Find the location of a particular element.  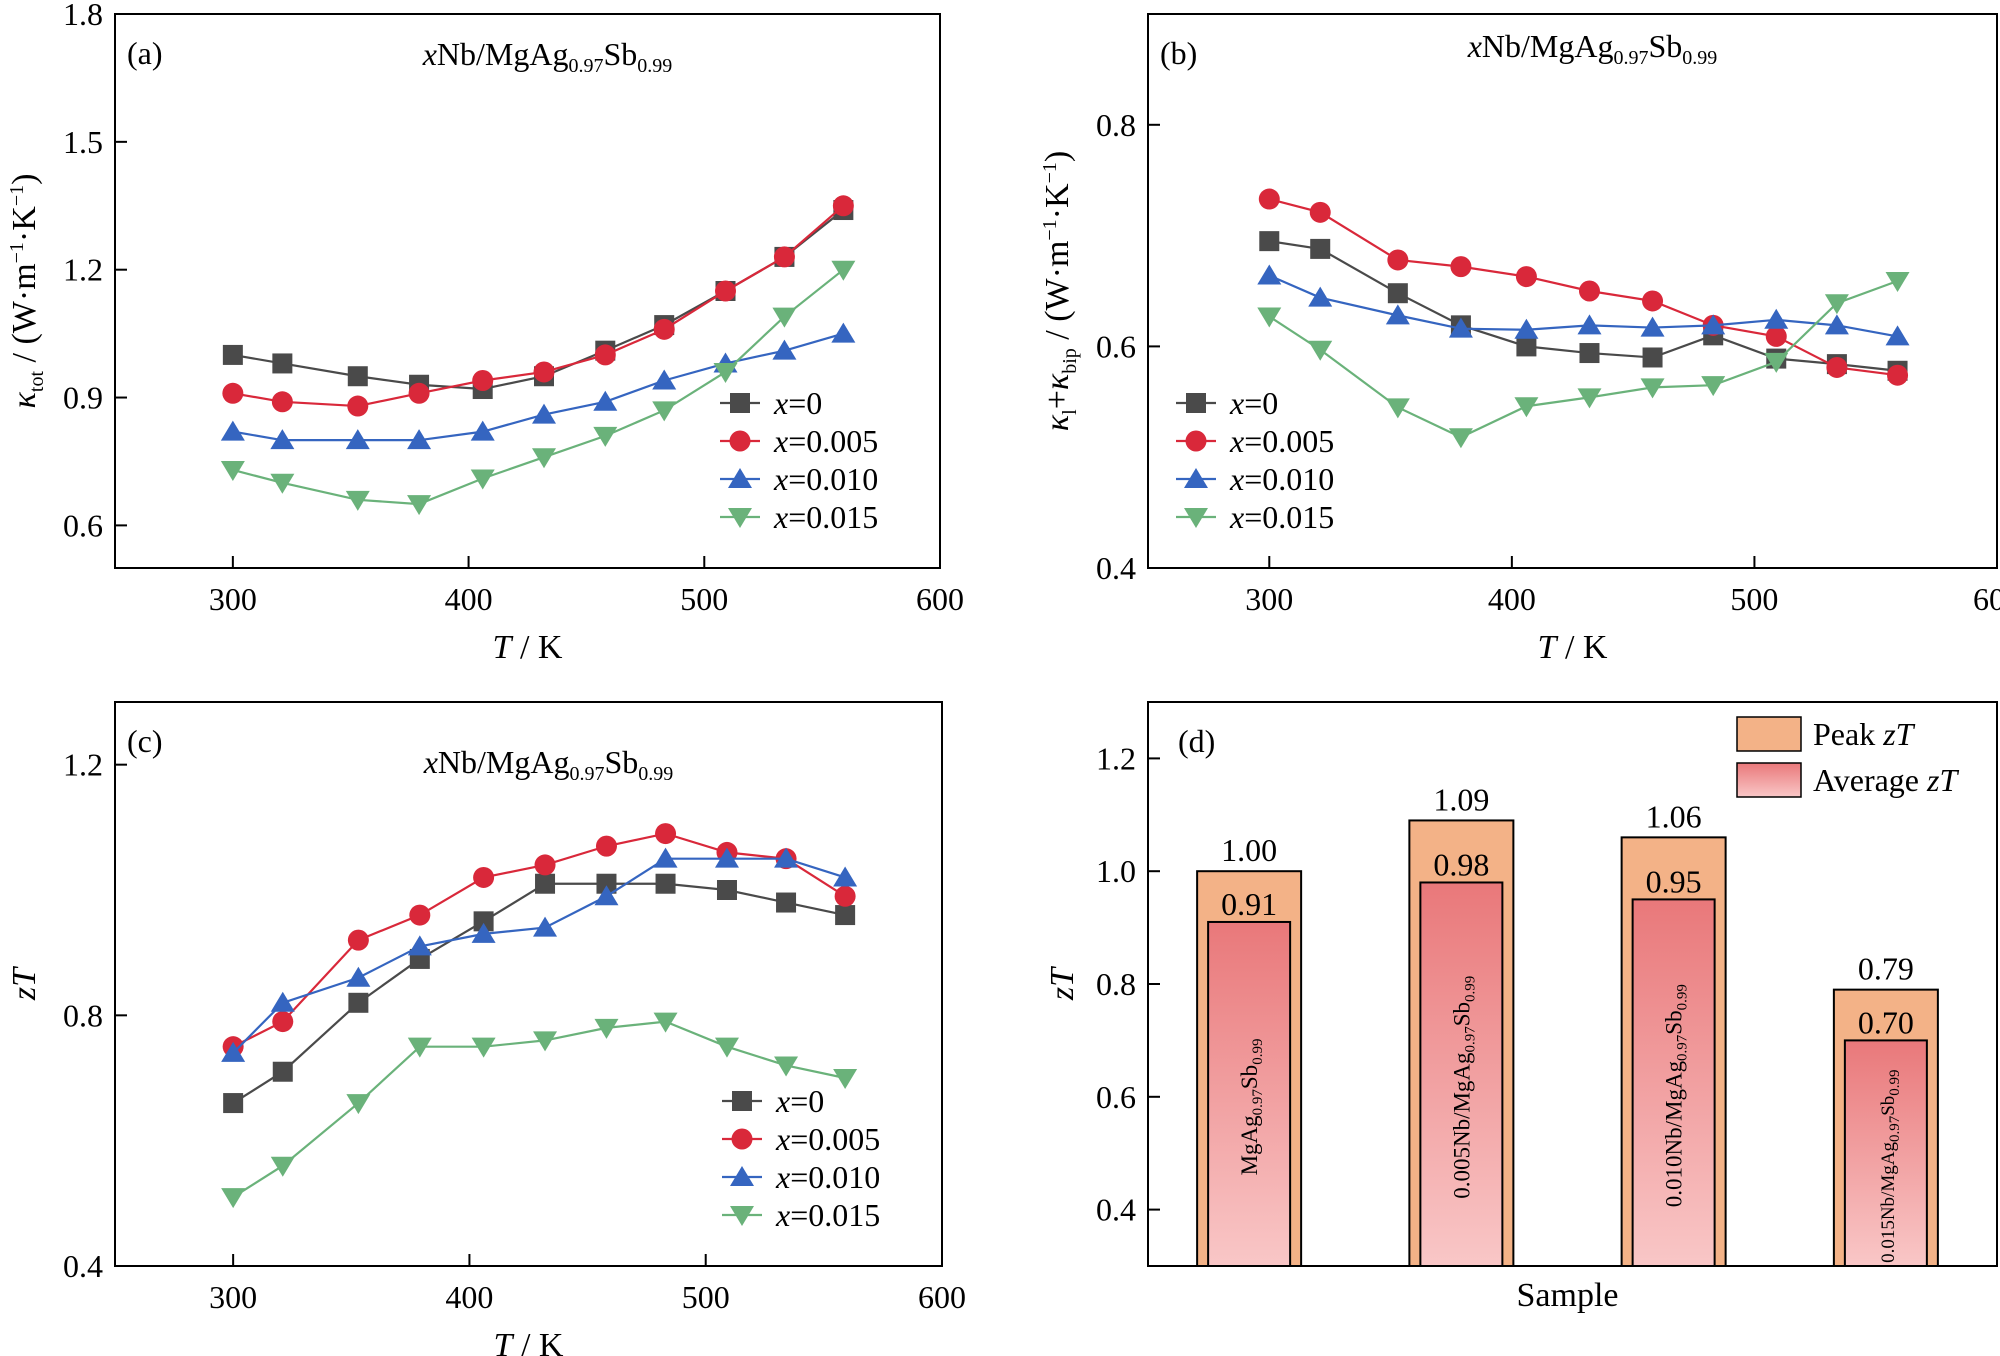

x-tick-label: 500 is located at coordinates (704, 599).